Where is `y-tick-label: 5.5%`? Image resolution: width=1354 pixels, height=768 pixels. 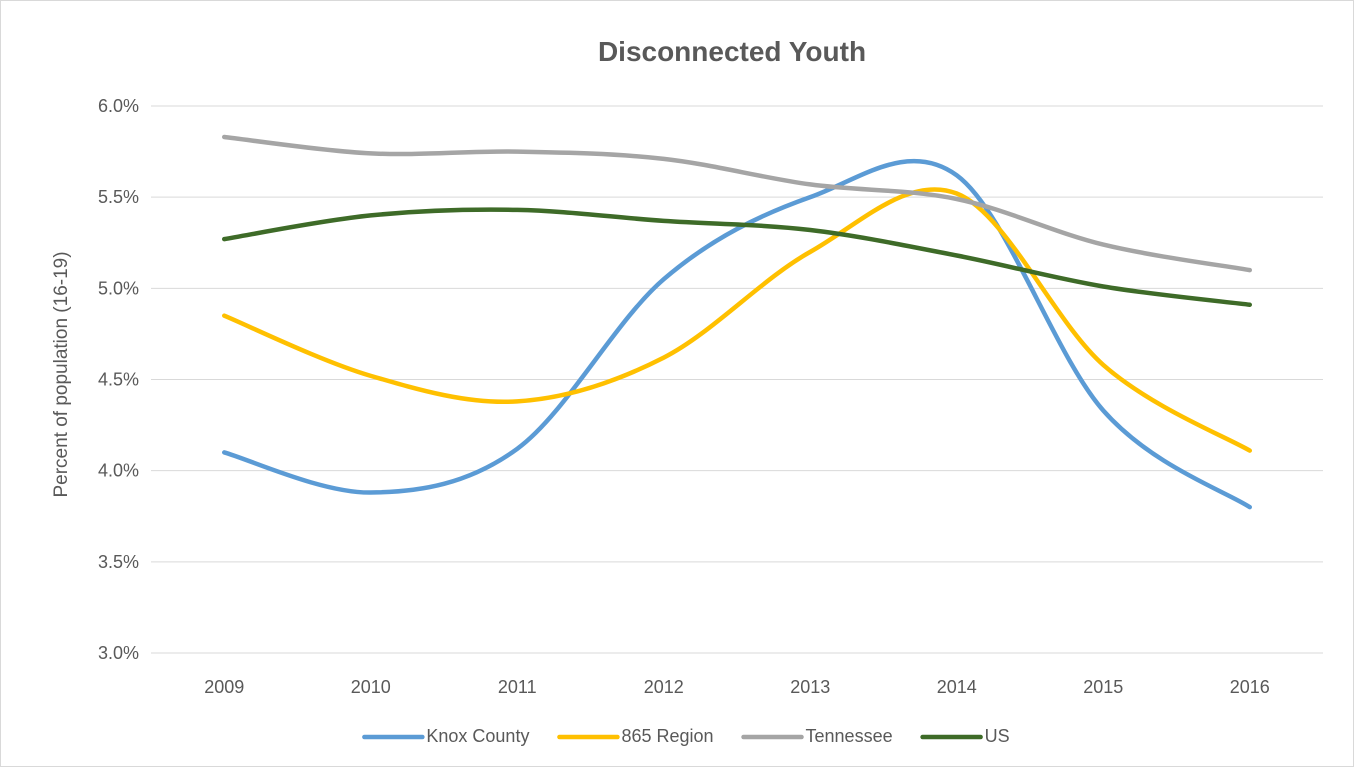 y-tick-label: 5.5% is located at coordinates (118, 197).